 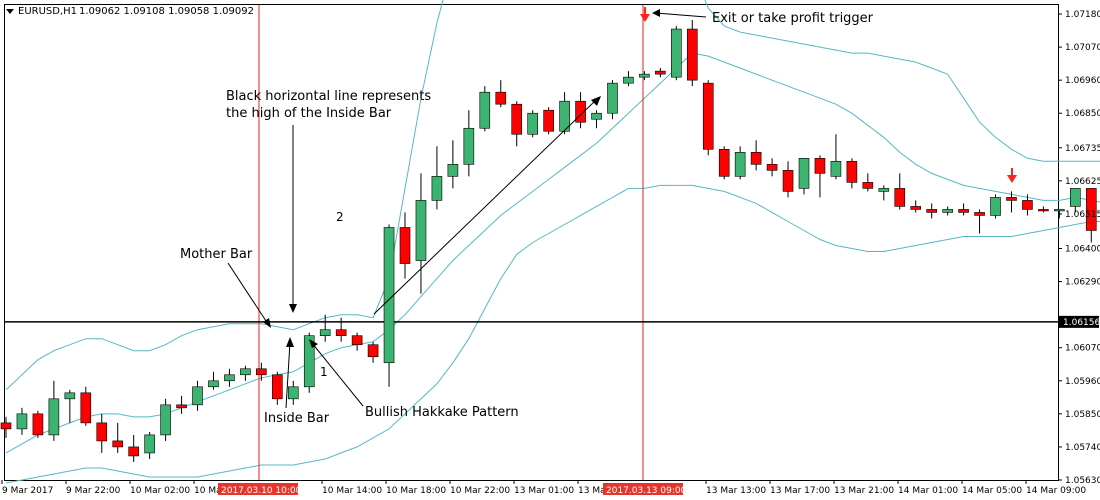 What do you see at coordinates (793, 18) in the screenshot?
I see `annotation-exit-trigger: Exit or take profit trigger` at bounding box center [793, 18].